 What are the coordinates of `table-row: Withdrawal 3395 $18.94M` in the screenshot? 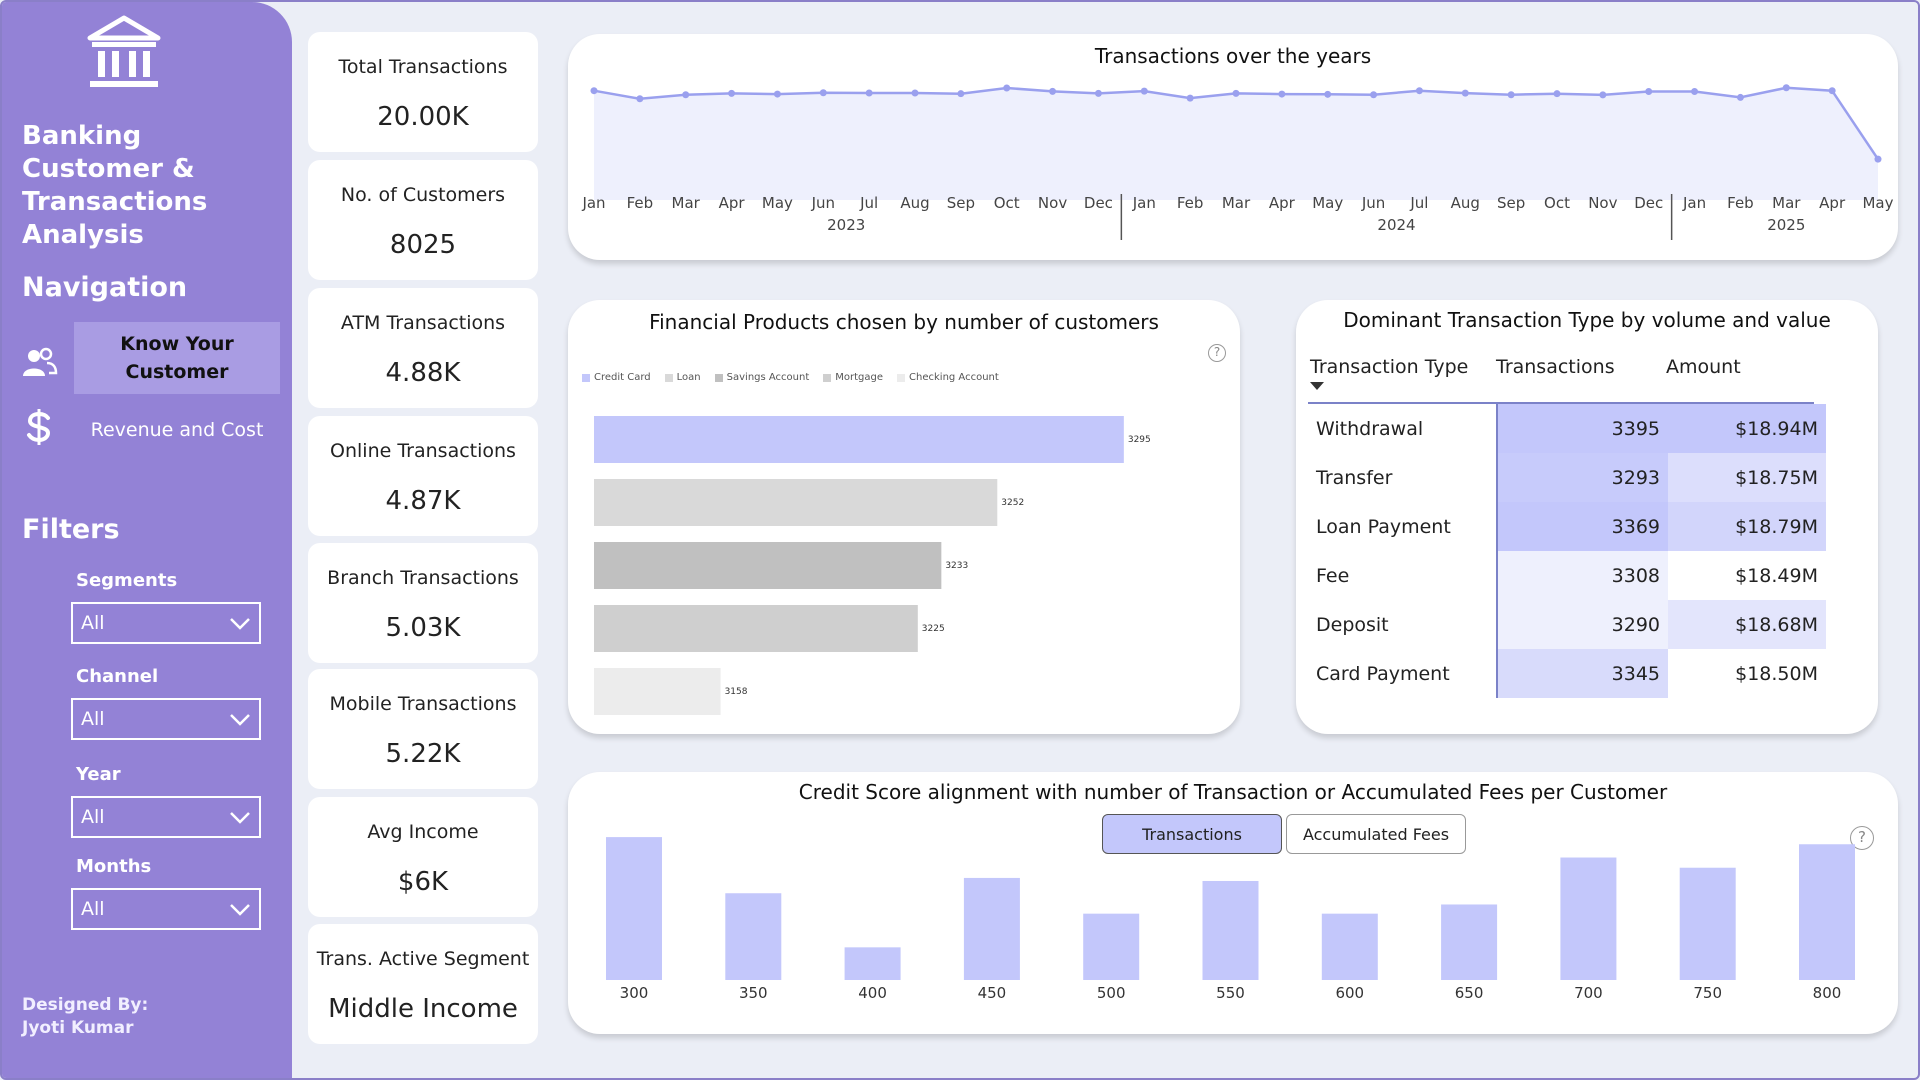 It's located at (1567, 428).